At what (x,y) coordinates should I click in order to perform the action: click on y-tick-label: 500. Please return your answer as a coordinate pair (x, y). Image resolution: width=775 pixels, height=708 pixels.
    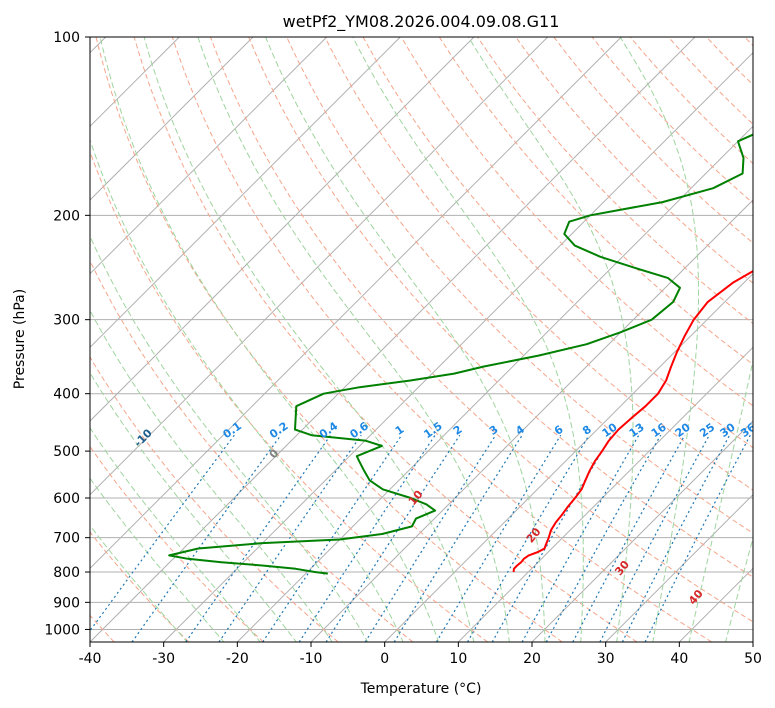
    Looking at the image, I should click on (66, 452).